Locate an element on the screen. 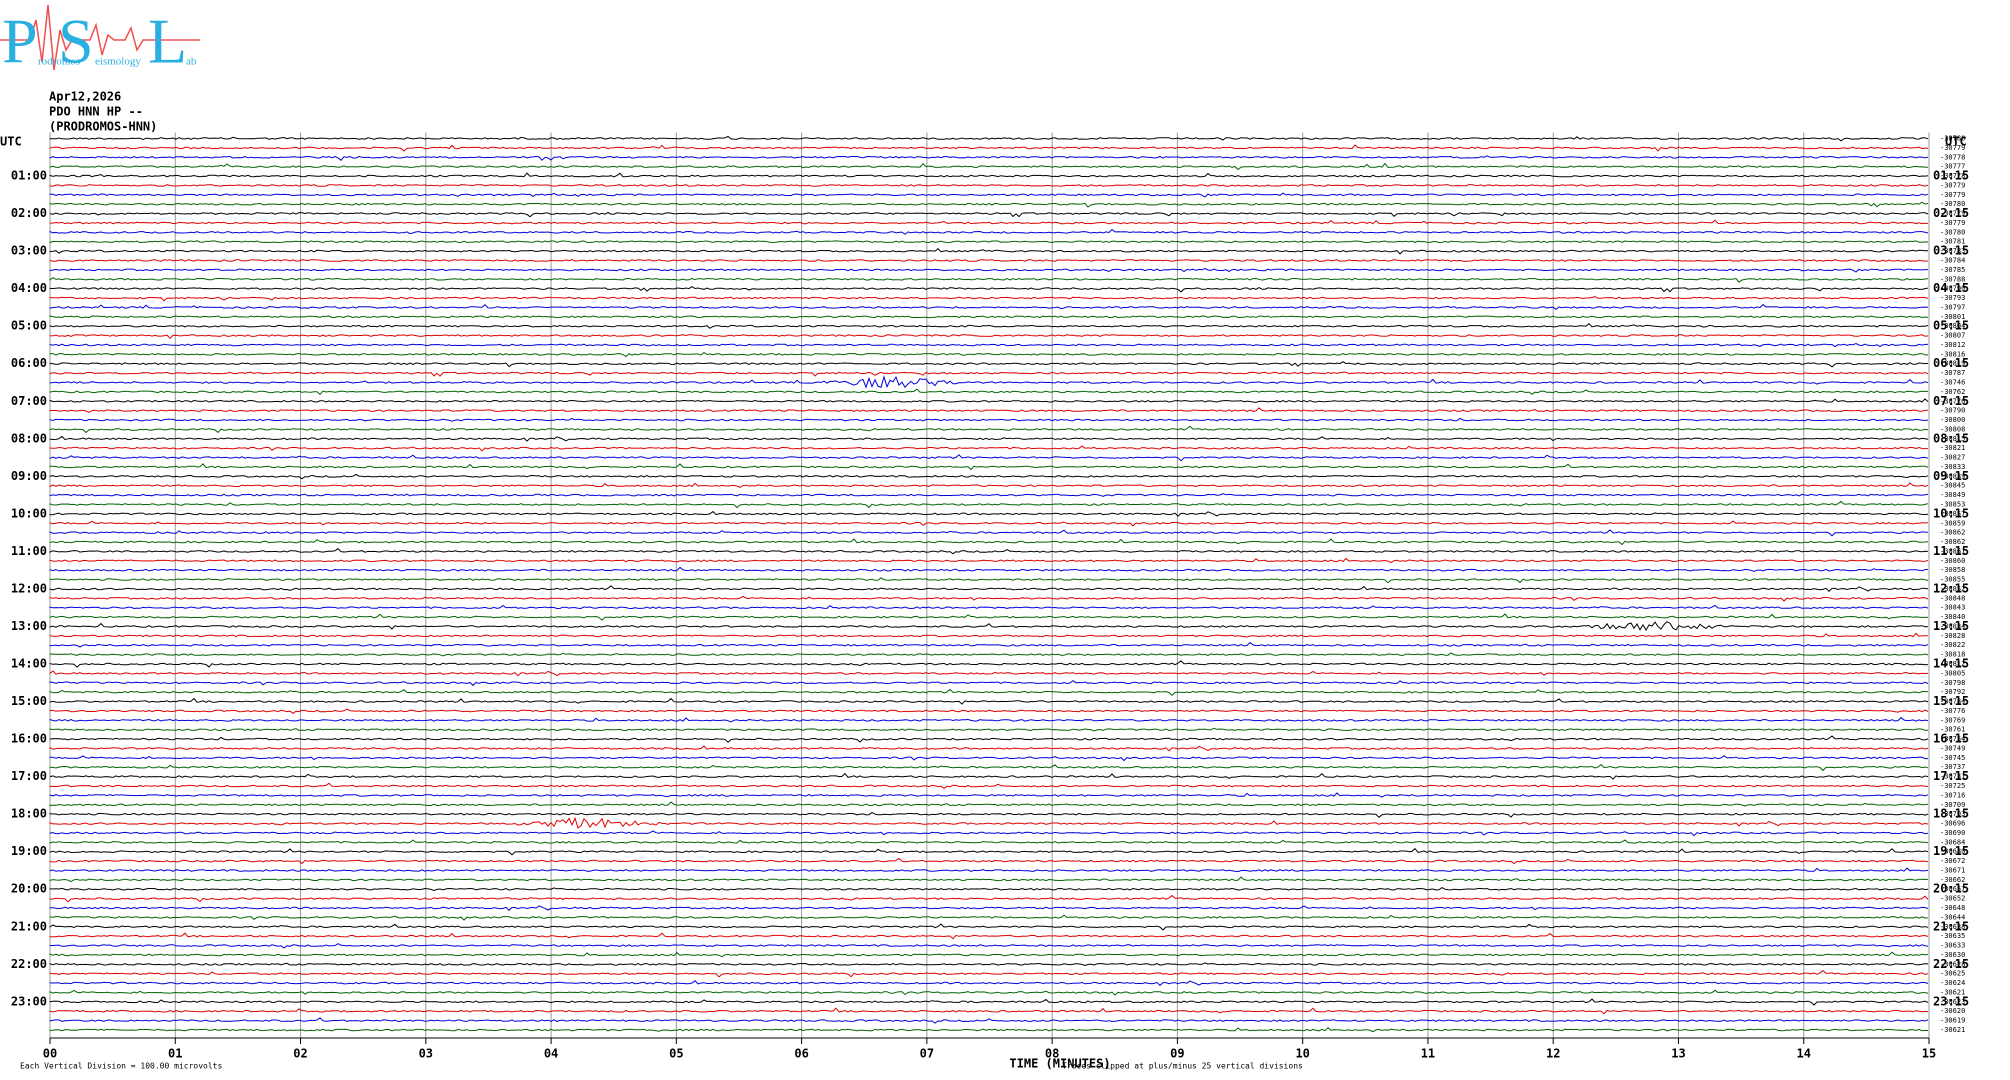 This screenshot has height=1080, width=2010. trace-offset: -30815 is located at coordinates (1952, 439).